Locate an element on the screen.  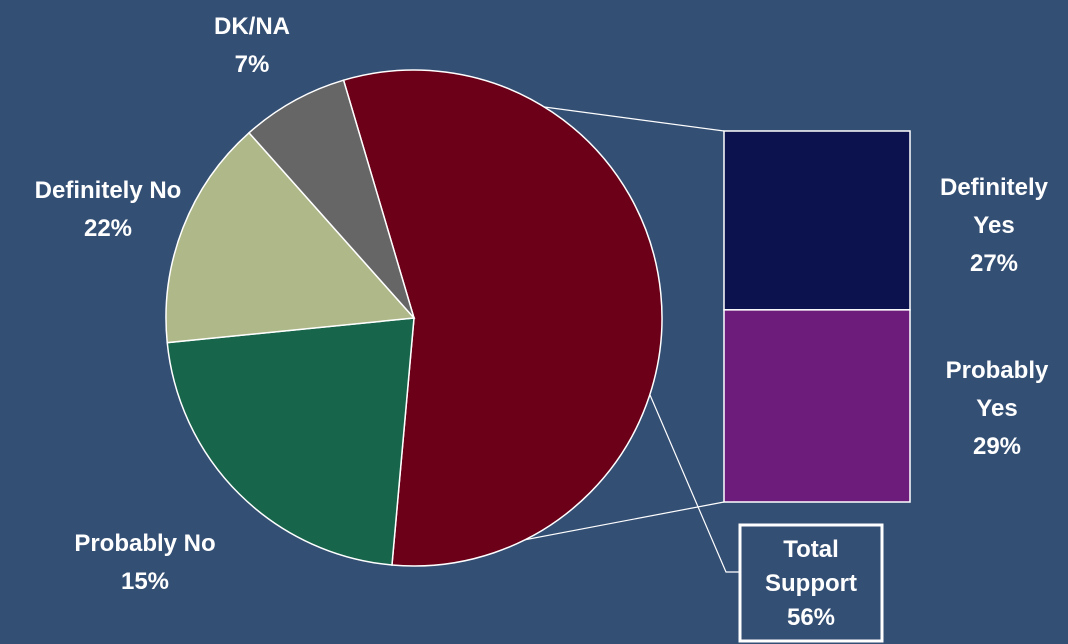
total-support-box is located at coordinates (811, 583).